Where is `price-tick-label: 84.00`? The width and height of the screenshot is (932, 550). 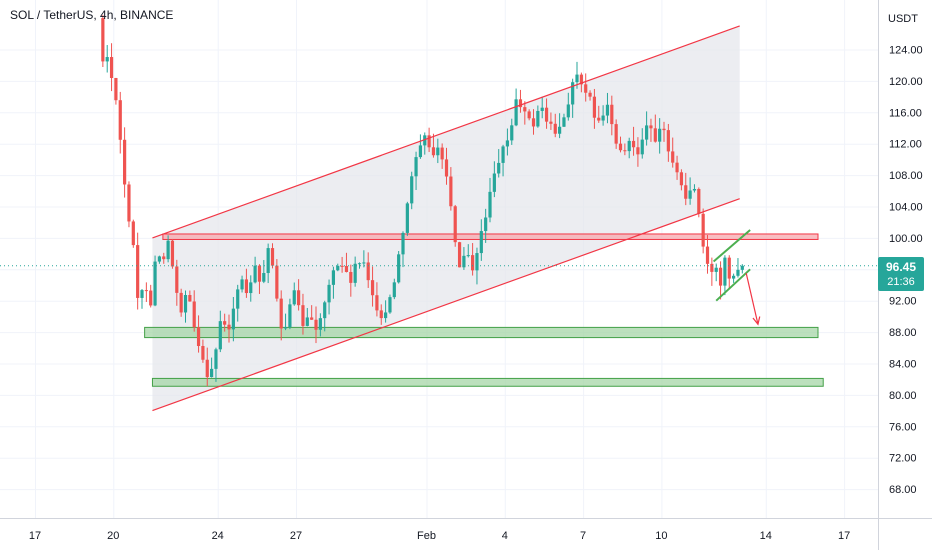 price-tick-label: 84.00 is located at coordinates (903, 365).